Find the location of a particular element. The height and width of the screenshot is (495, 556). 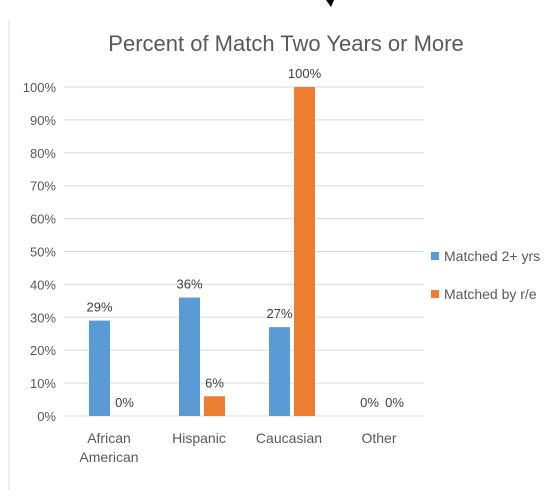

data-label-1-1: 6% is located at coordinates (214, 382).